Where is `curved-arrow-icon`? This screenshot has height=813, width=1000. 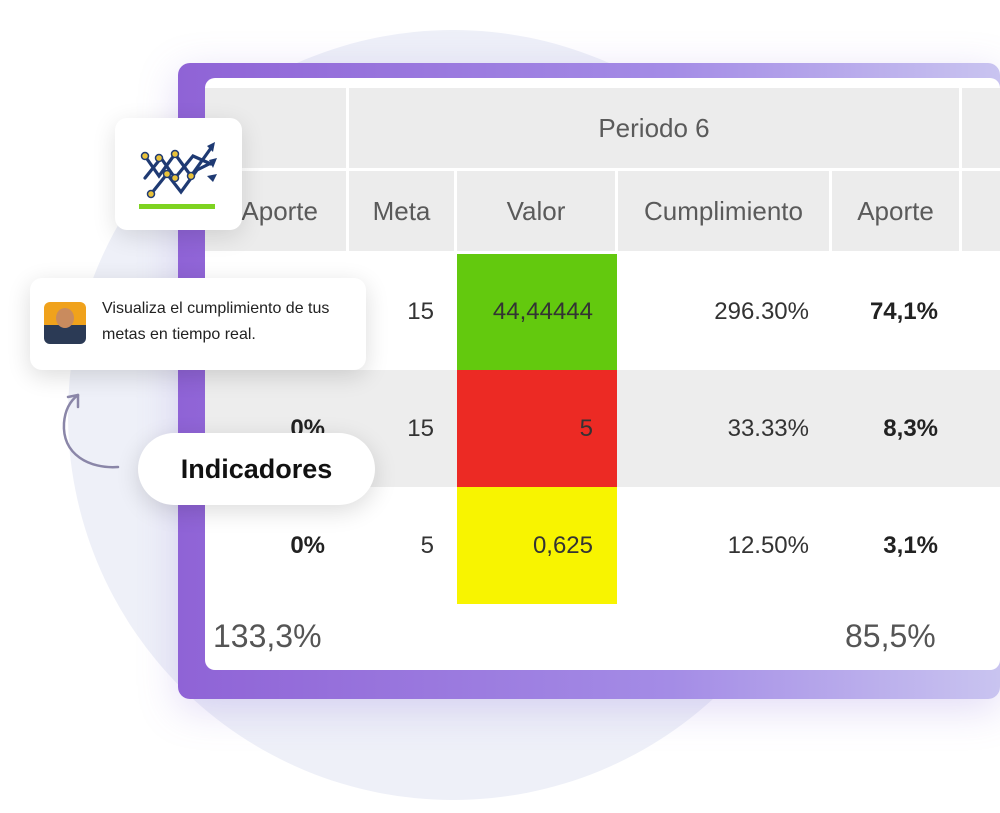 curved-arrow-icon is located at coordinates (91, 431).